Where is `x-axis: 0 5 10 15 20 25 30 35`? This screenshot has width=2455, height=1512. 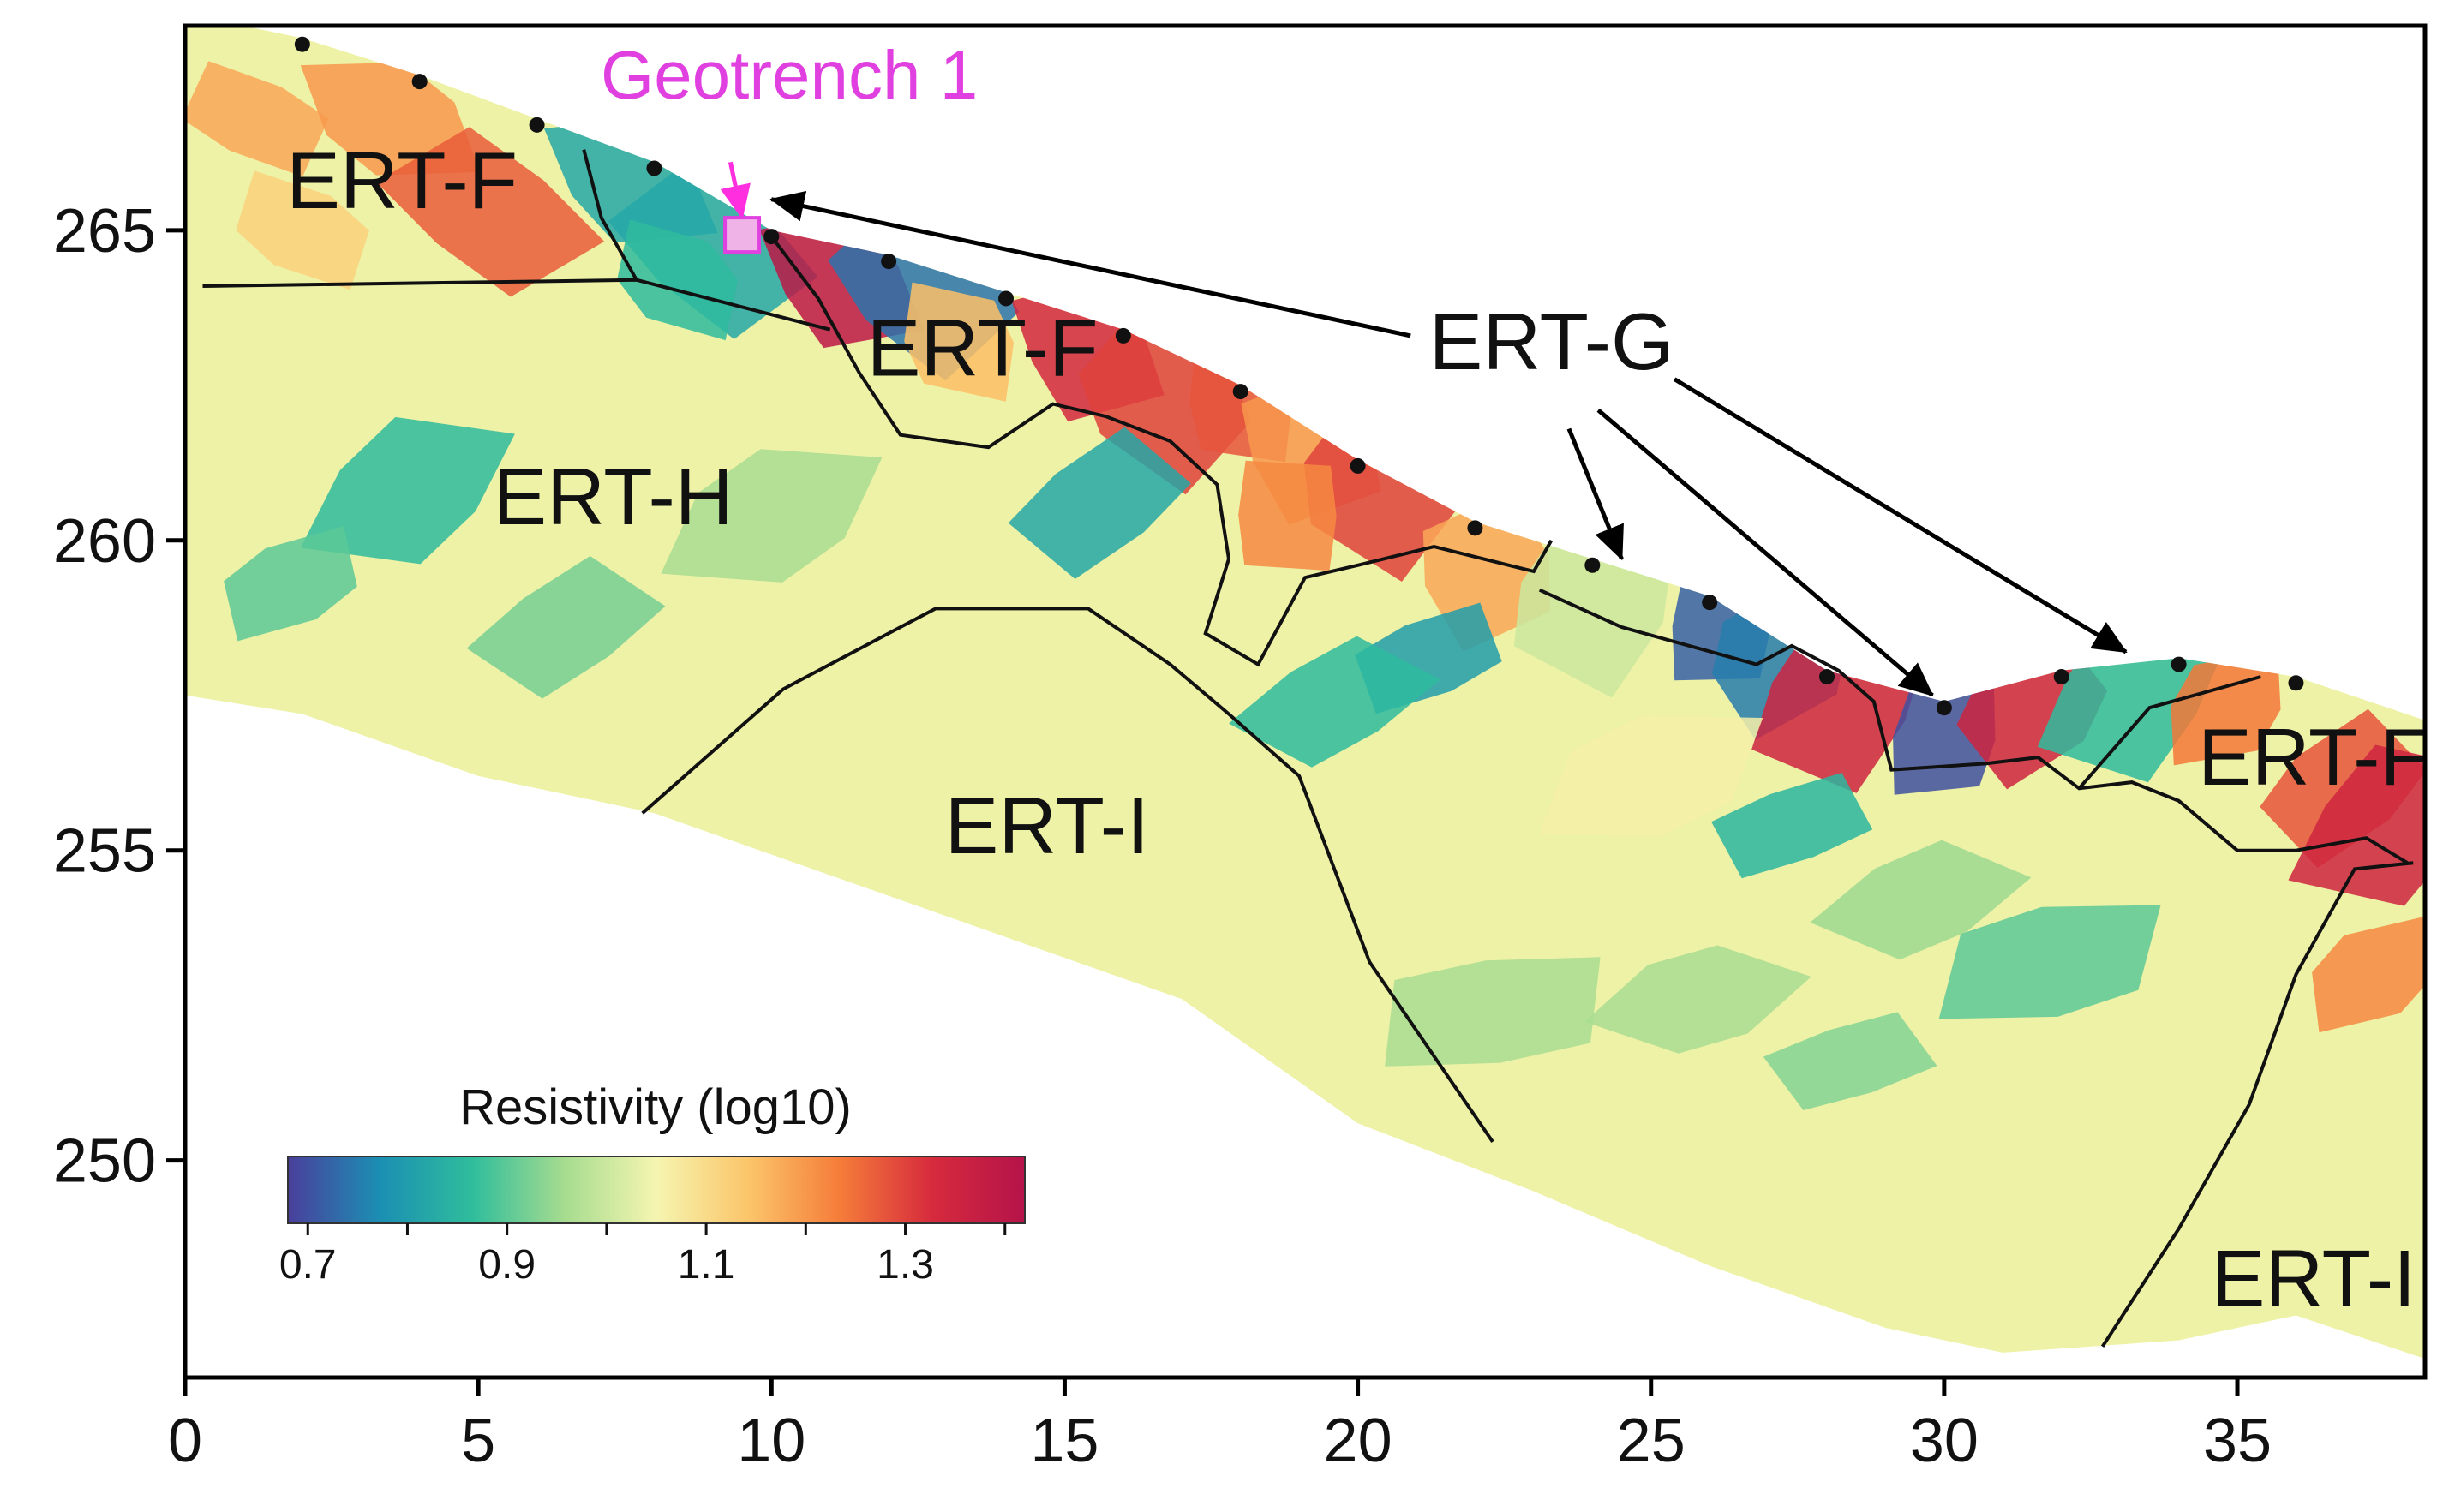
x-axis: 0 5 10 15 20 25 30 35 is located at coordinates (1220, 1426).